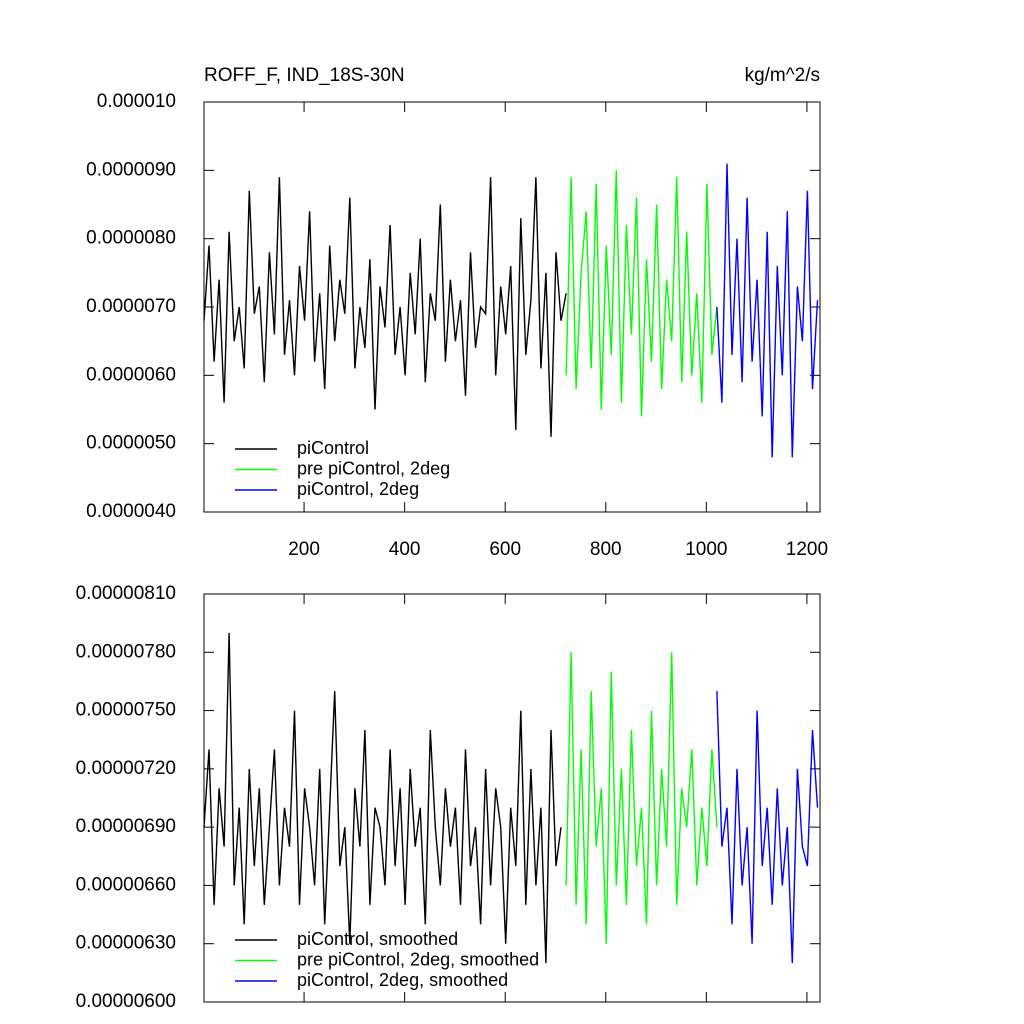 This screenshot has width=1024, height=1024. What do you see at coordinates (402, 980) in the screenshot?
I see `legend-label: piControl, 2deg, smoothed` at bounding box center [402, 980].